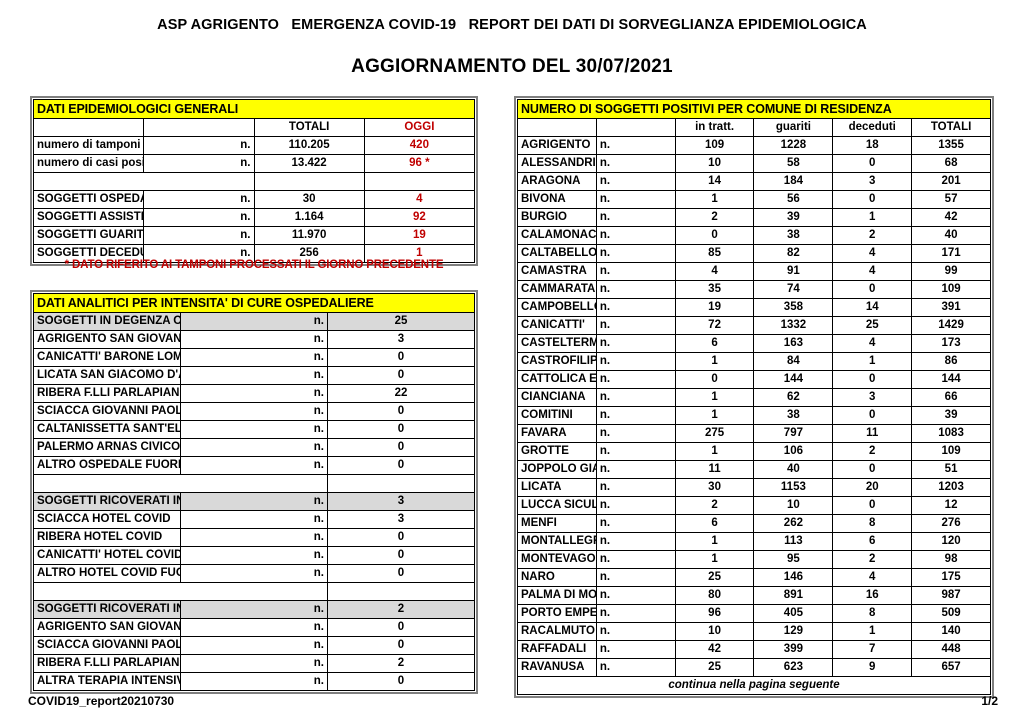  Describe the element at coordinates (107, 627) in the screenshot. I see `analitici-row-label: AGRIGENTO SAN GIOVANNI DI DIO` at that location.